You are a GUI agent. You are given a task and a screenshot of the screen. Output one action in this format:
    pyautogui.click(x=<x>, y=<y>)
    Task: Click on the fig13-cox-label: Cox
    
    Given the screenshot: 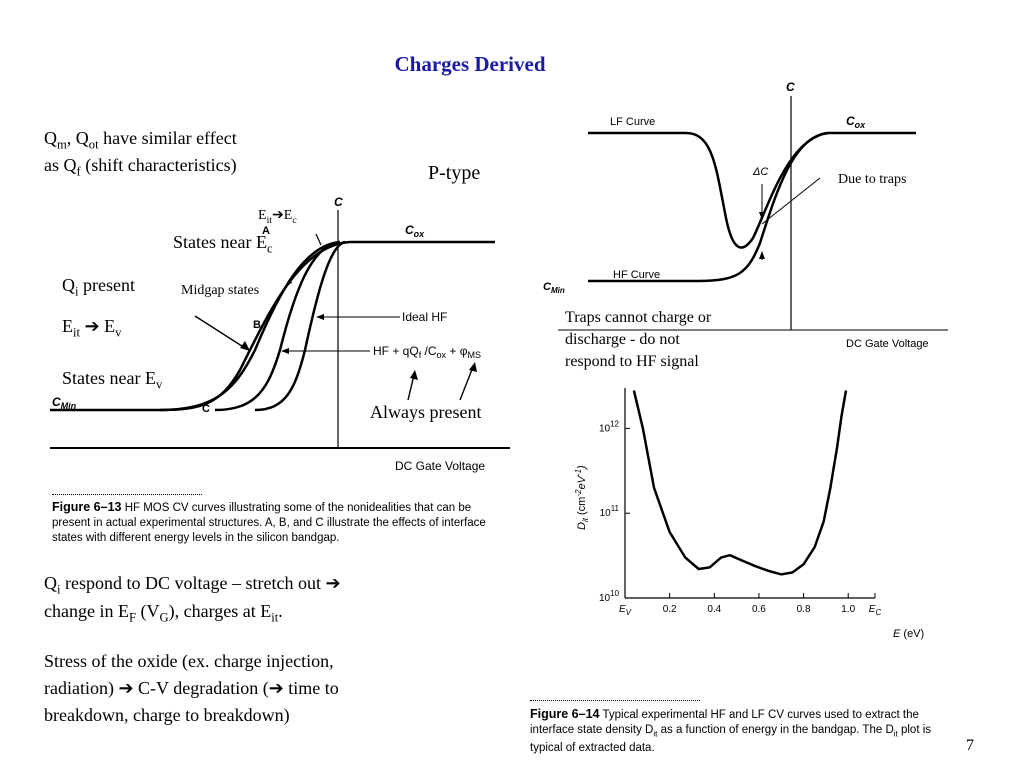 What is the action you would take?
    pyautogui.click(x=415, y=231)
    